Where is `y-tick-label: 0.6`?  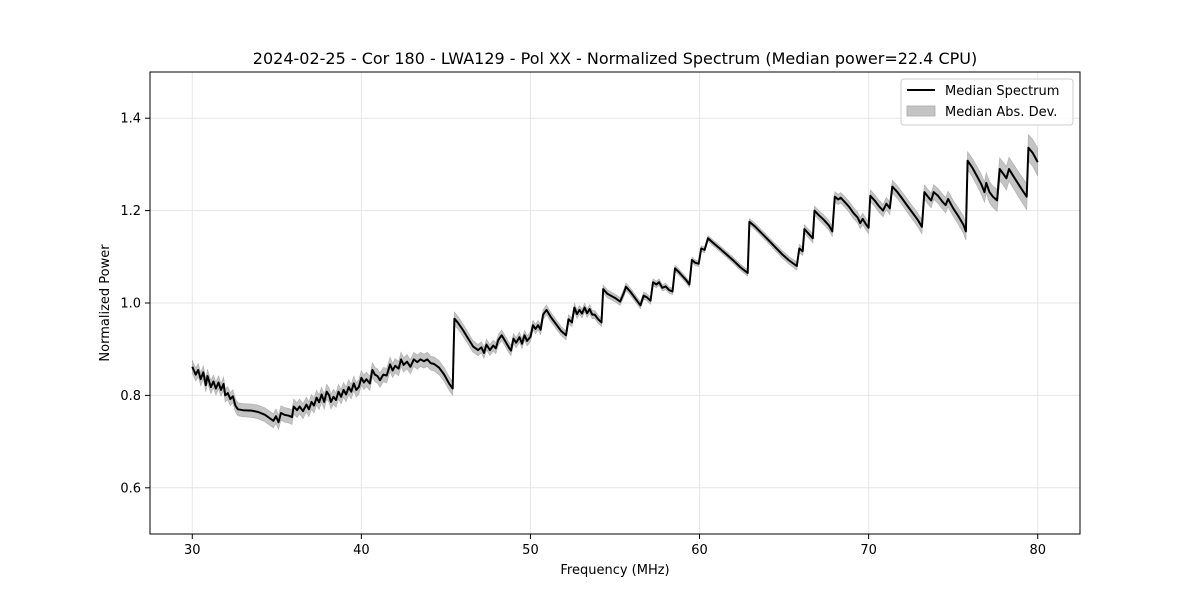
y-tick-label: 0.6 is located at coordinates (130, 488).